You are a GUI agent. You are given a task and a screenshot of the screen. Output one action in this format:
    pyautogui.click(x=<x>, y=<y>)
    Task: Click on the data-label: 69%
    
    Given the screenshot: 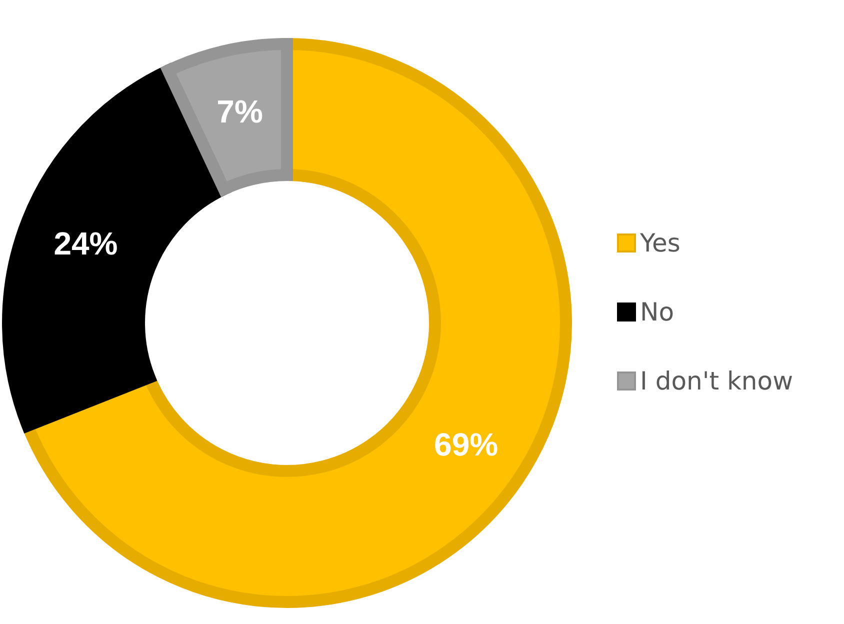 What is the action you would take?
    pyautogui.click(x=466, y=444)
    